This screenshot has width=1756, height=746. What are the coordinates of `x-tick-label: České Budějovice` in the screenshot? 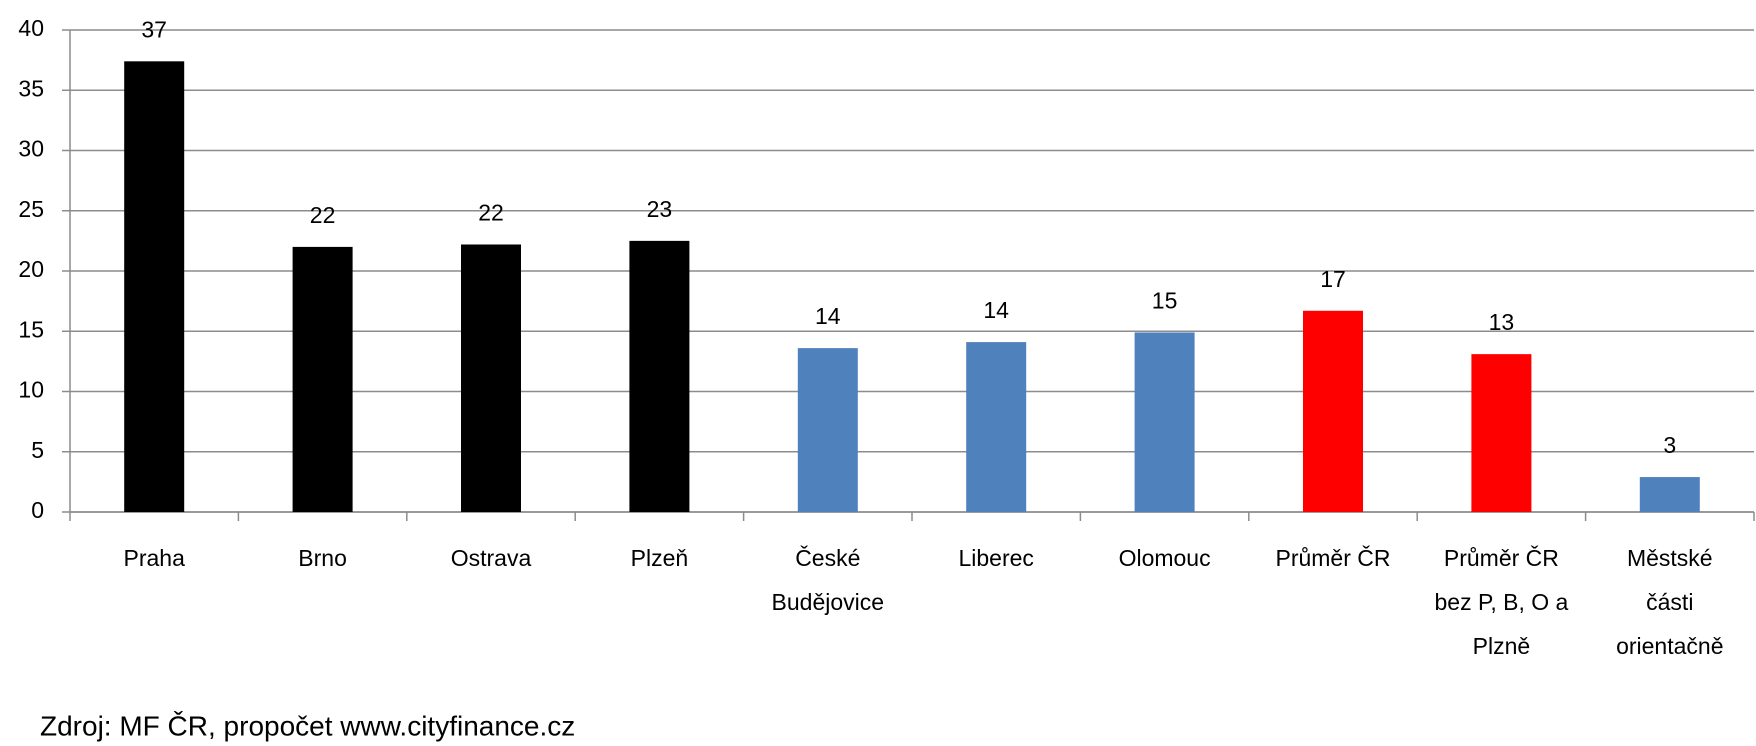 It's located at (828, 579).